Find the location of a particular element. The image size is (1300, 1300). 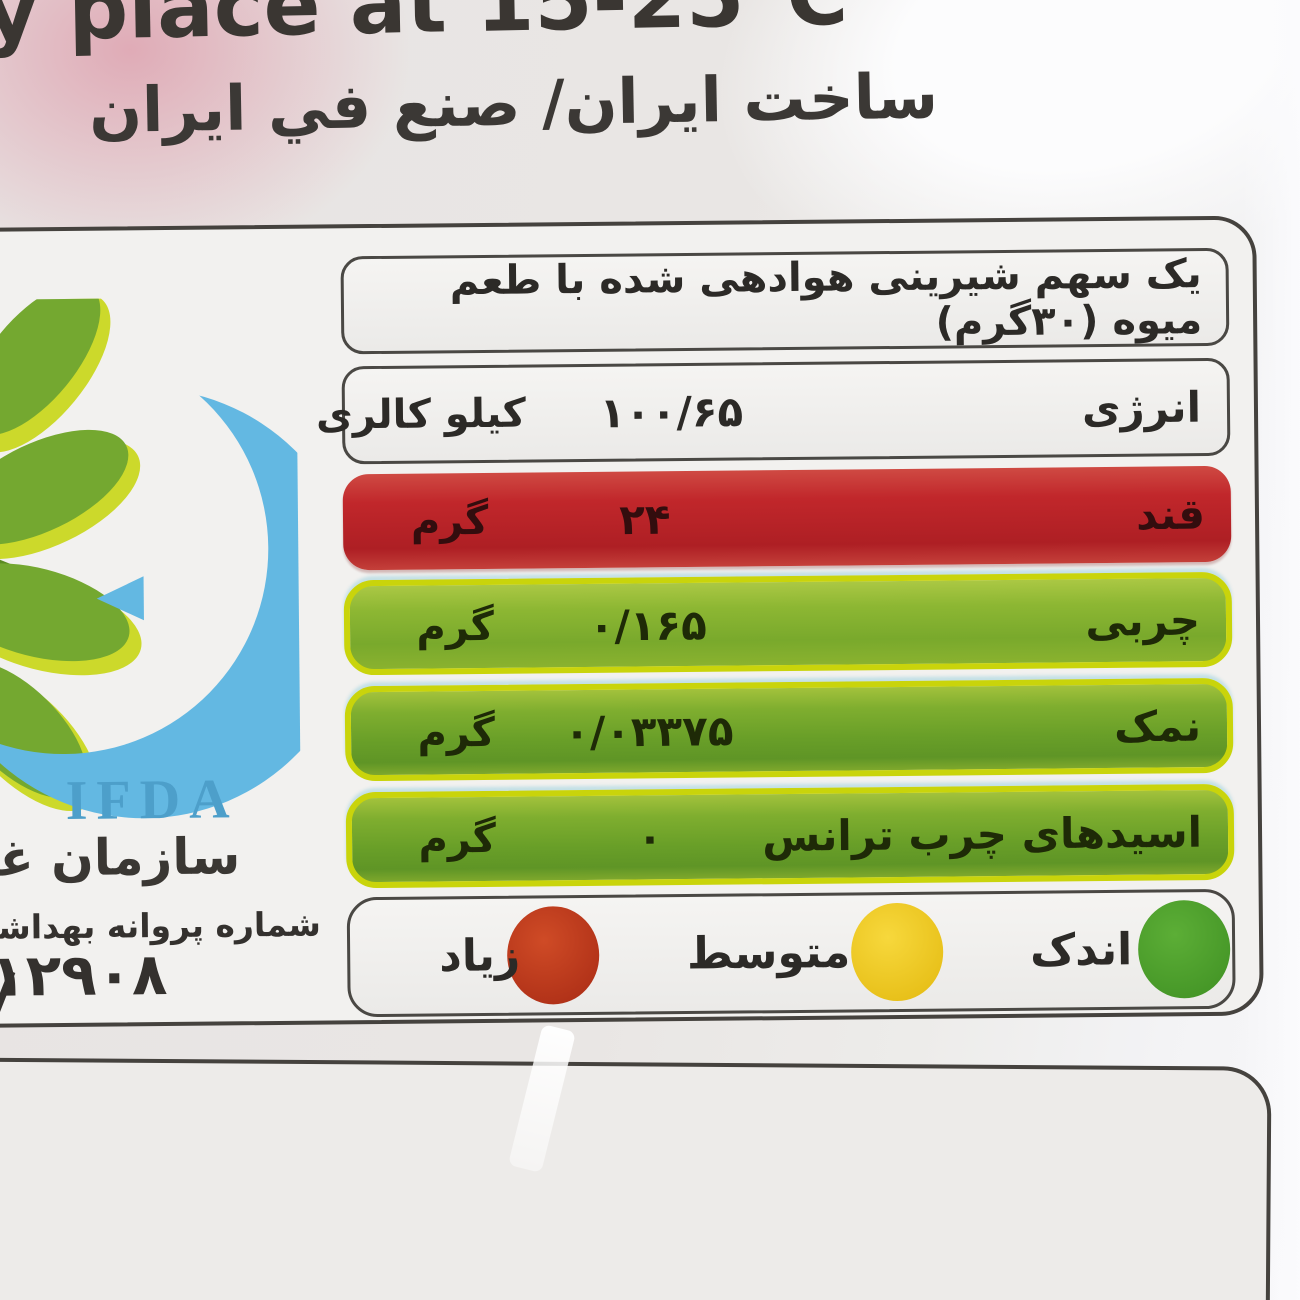

energy-value: ۱۰۰/۶۵ is located at coordinates (671, 412).